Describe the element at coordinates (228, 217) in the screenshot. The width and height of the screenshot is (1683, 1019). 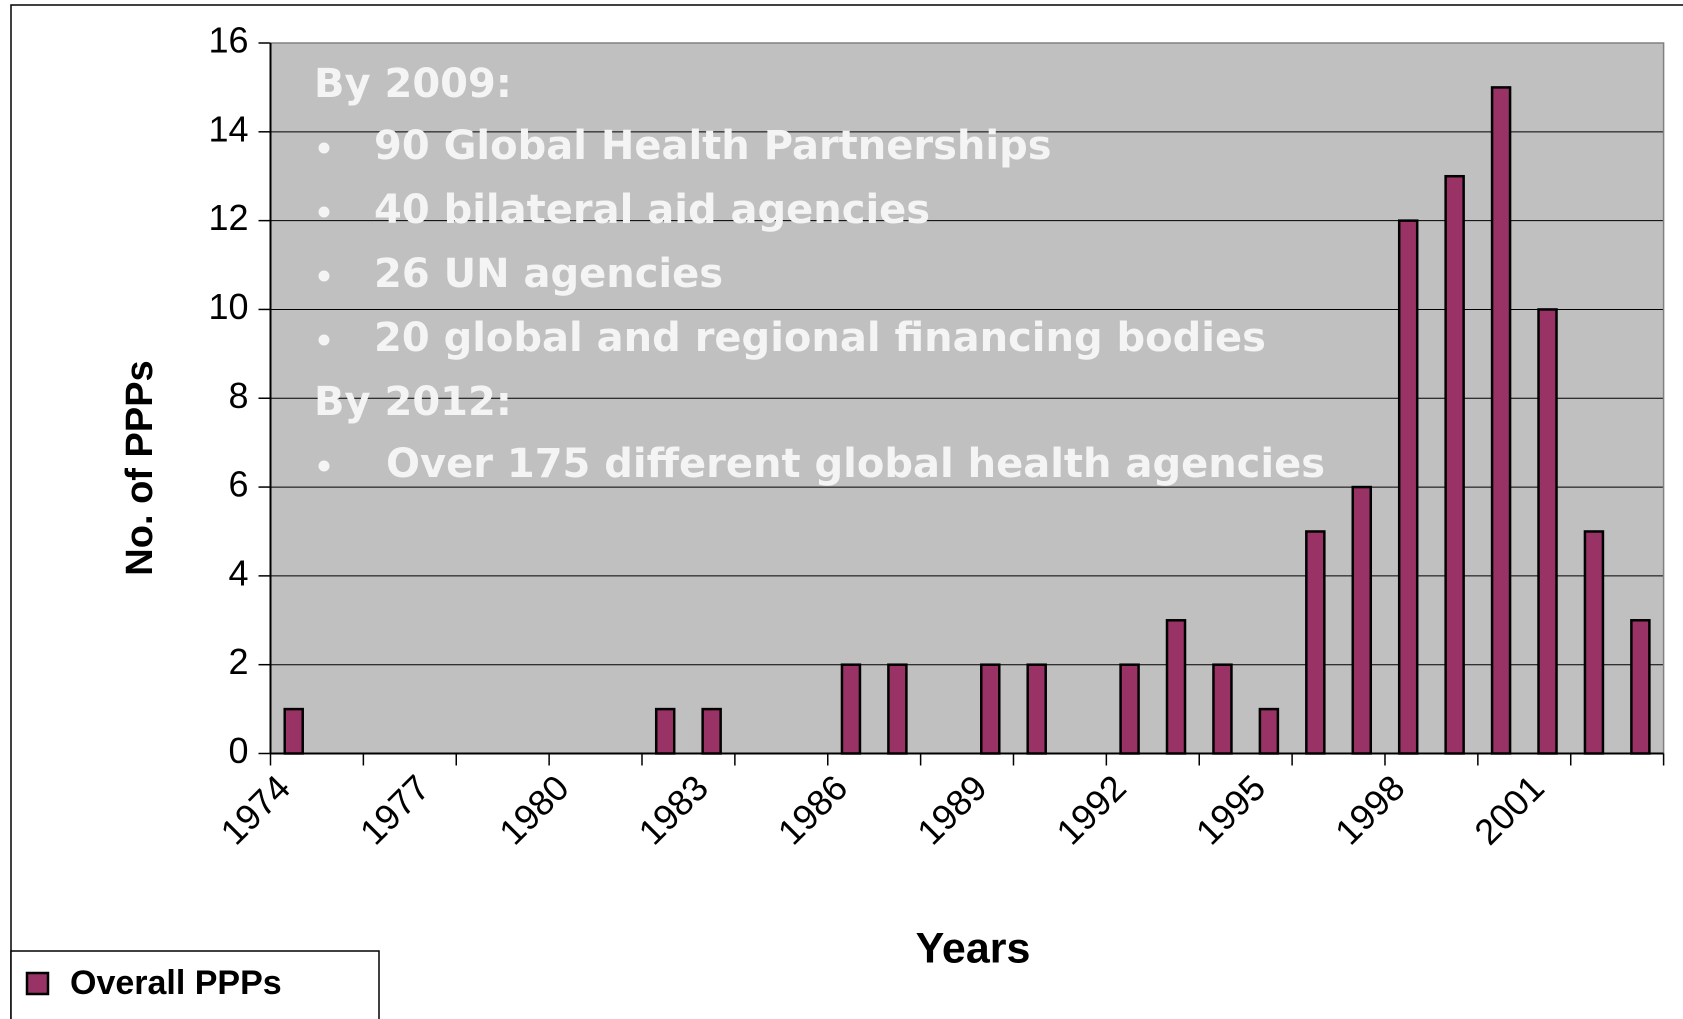
I see `y-tick-label: 12` at that location.